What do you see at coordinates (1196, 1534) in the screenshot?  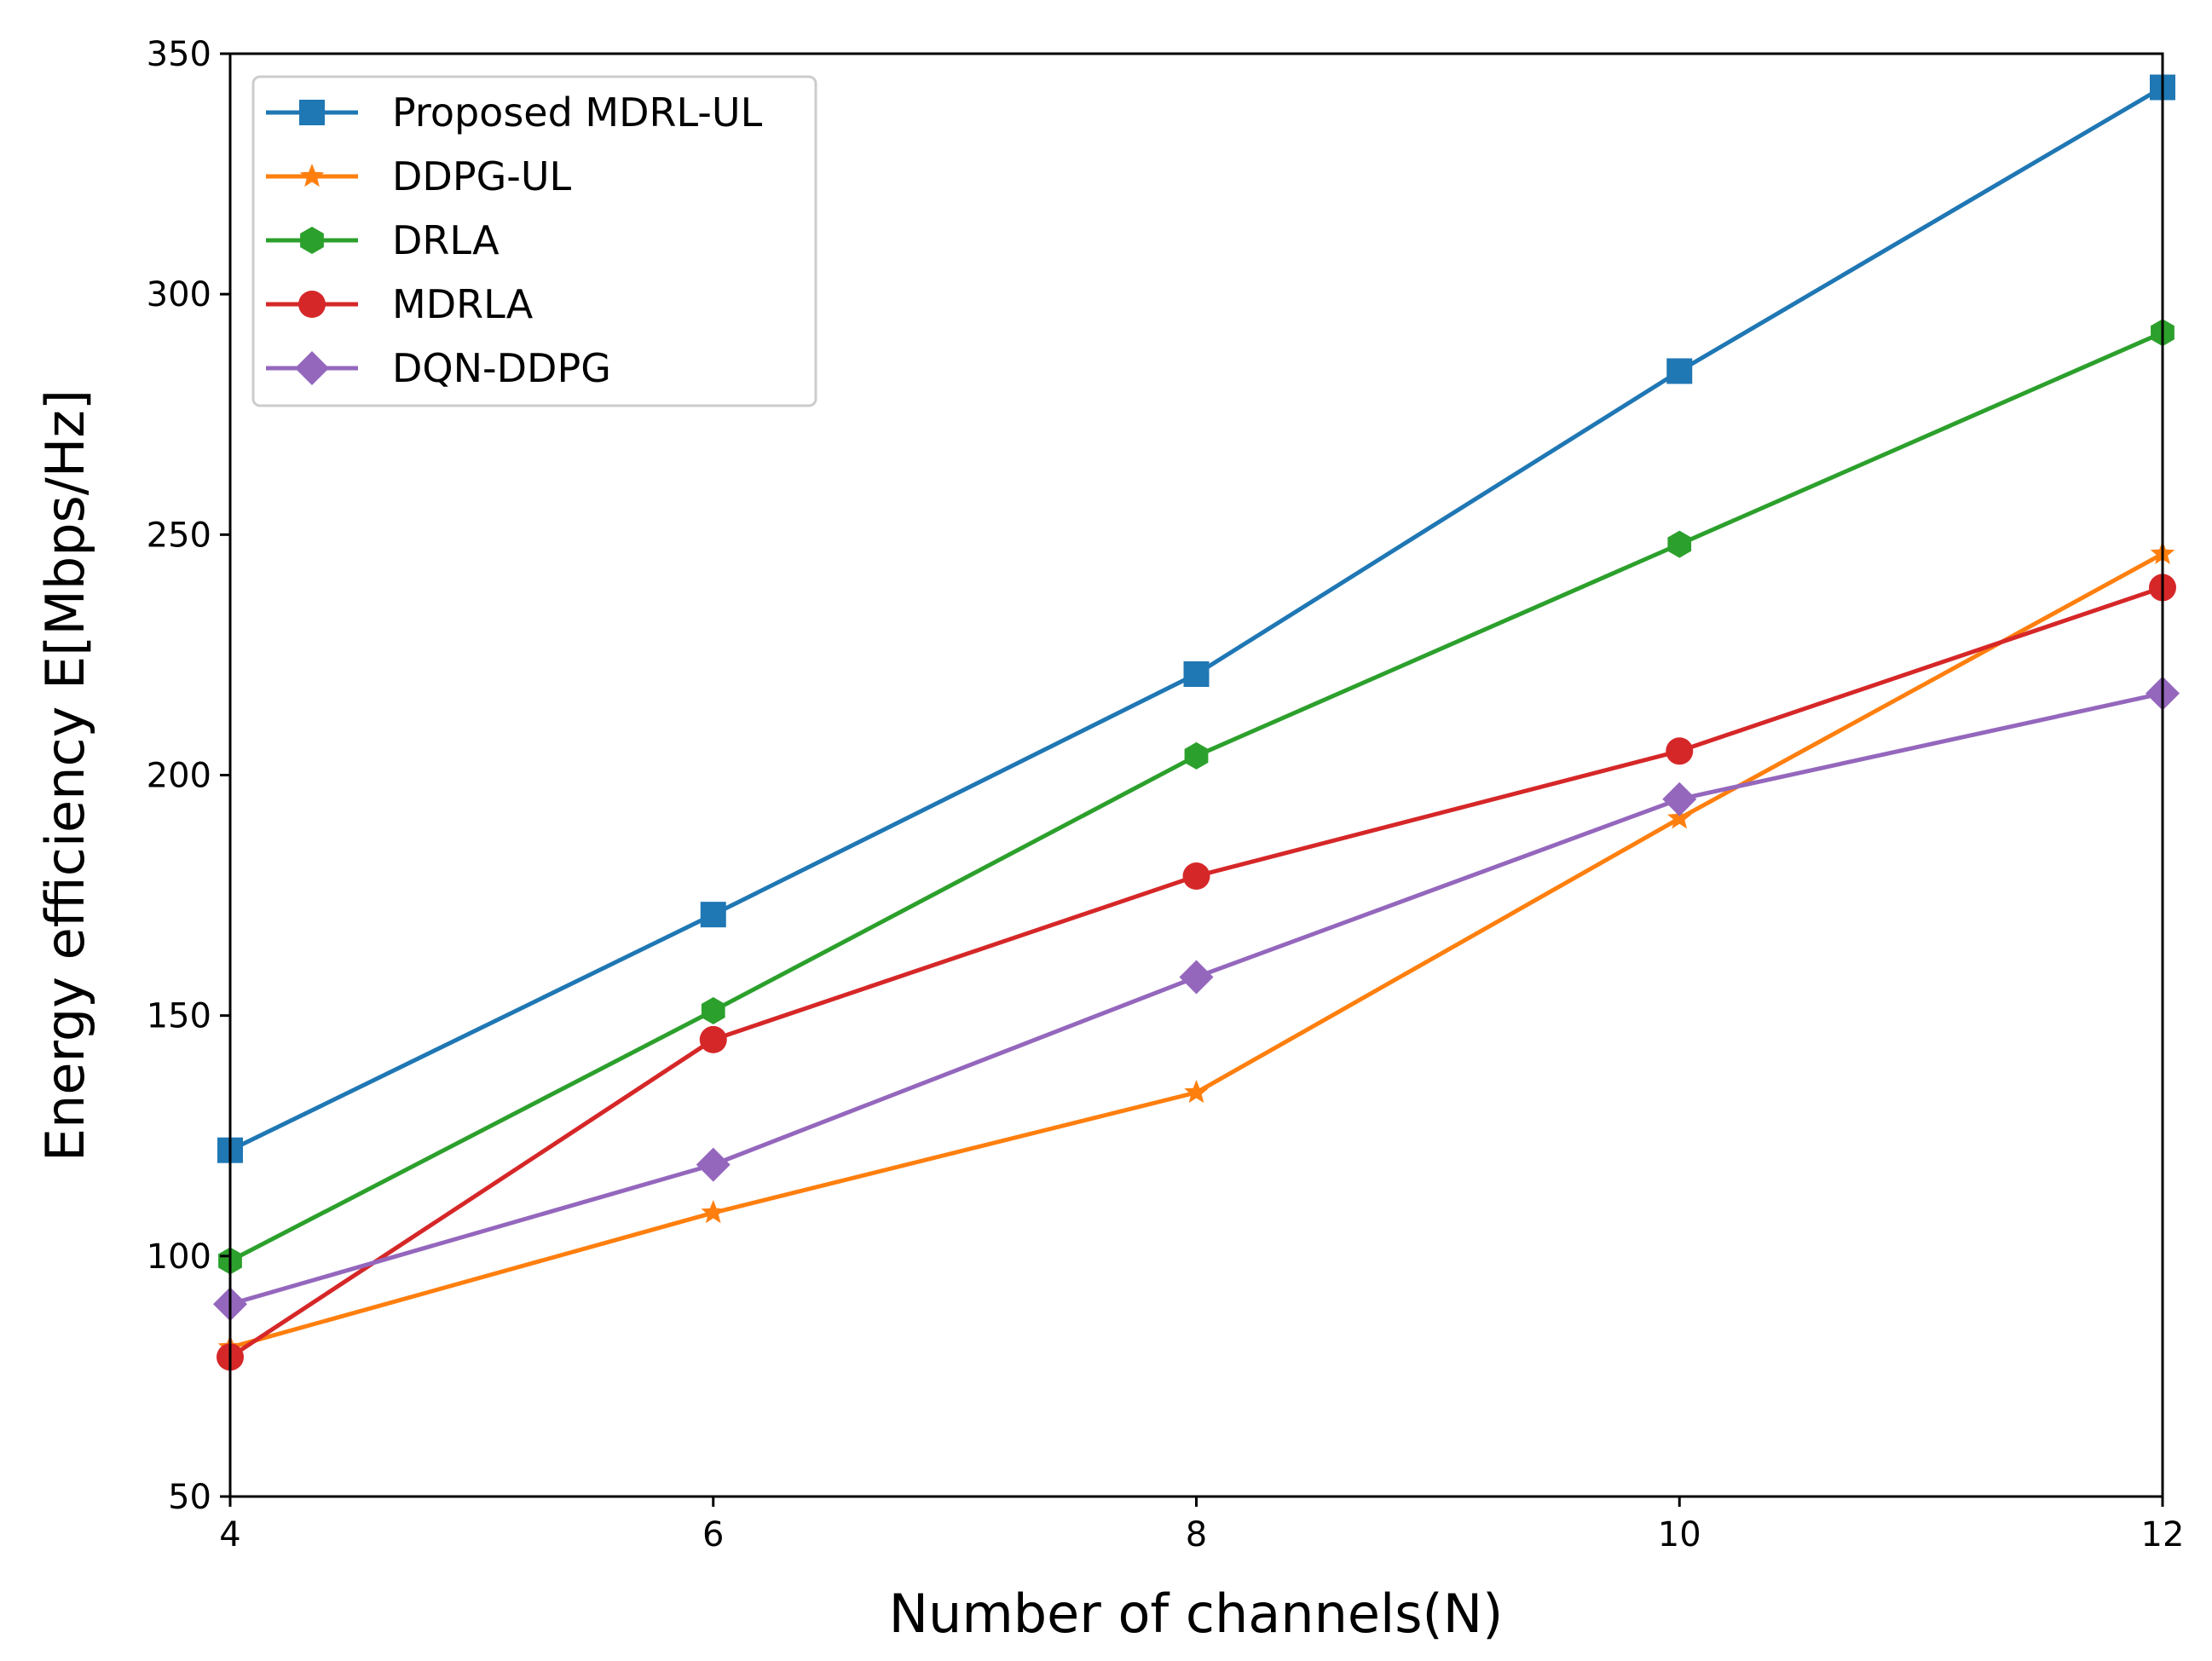 I see `x-tick-label: 8` at bounding box center [1196, 1534].